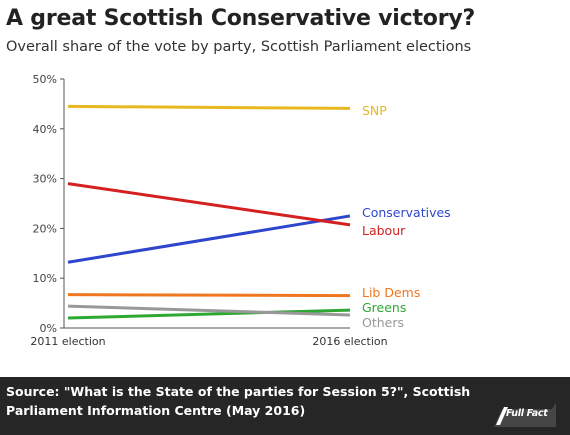  I want to click on y-tick-label: 50%, so click(45, 79).